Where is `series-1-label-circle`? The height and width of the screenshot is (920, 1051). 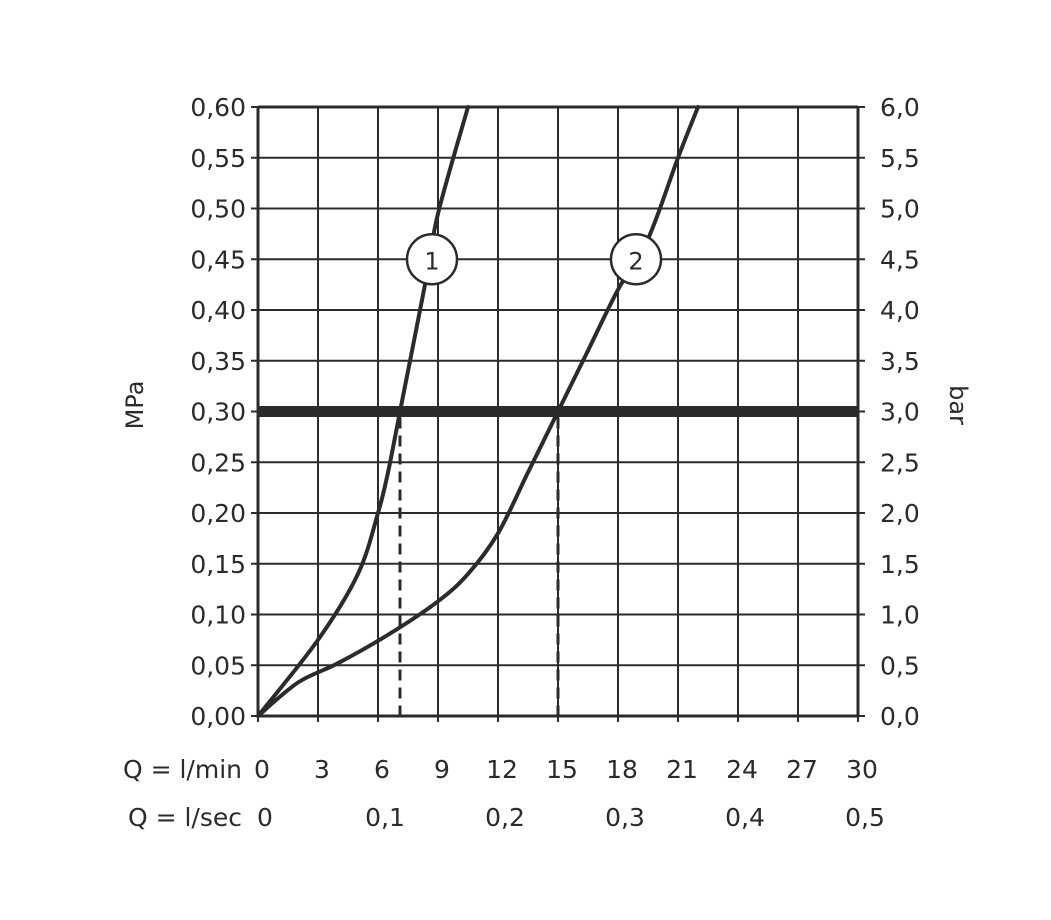 series-1-label-circle is located at coordinates (432, 259).